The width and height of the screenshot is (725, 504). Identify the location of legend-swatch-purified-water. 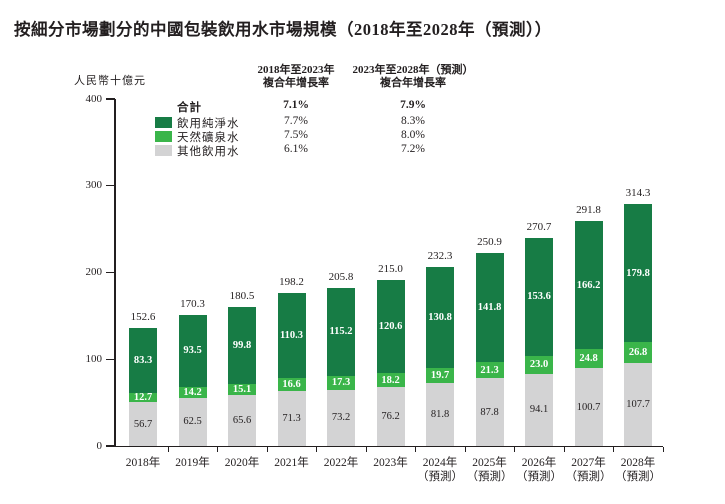
(163, 122).